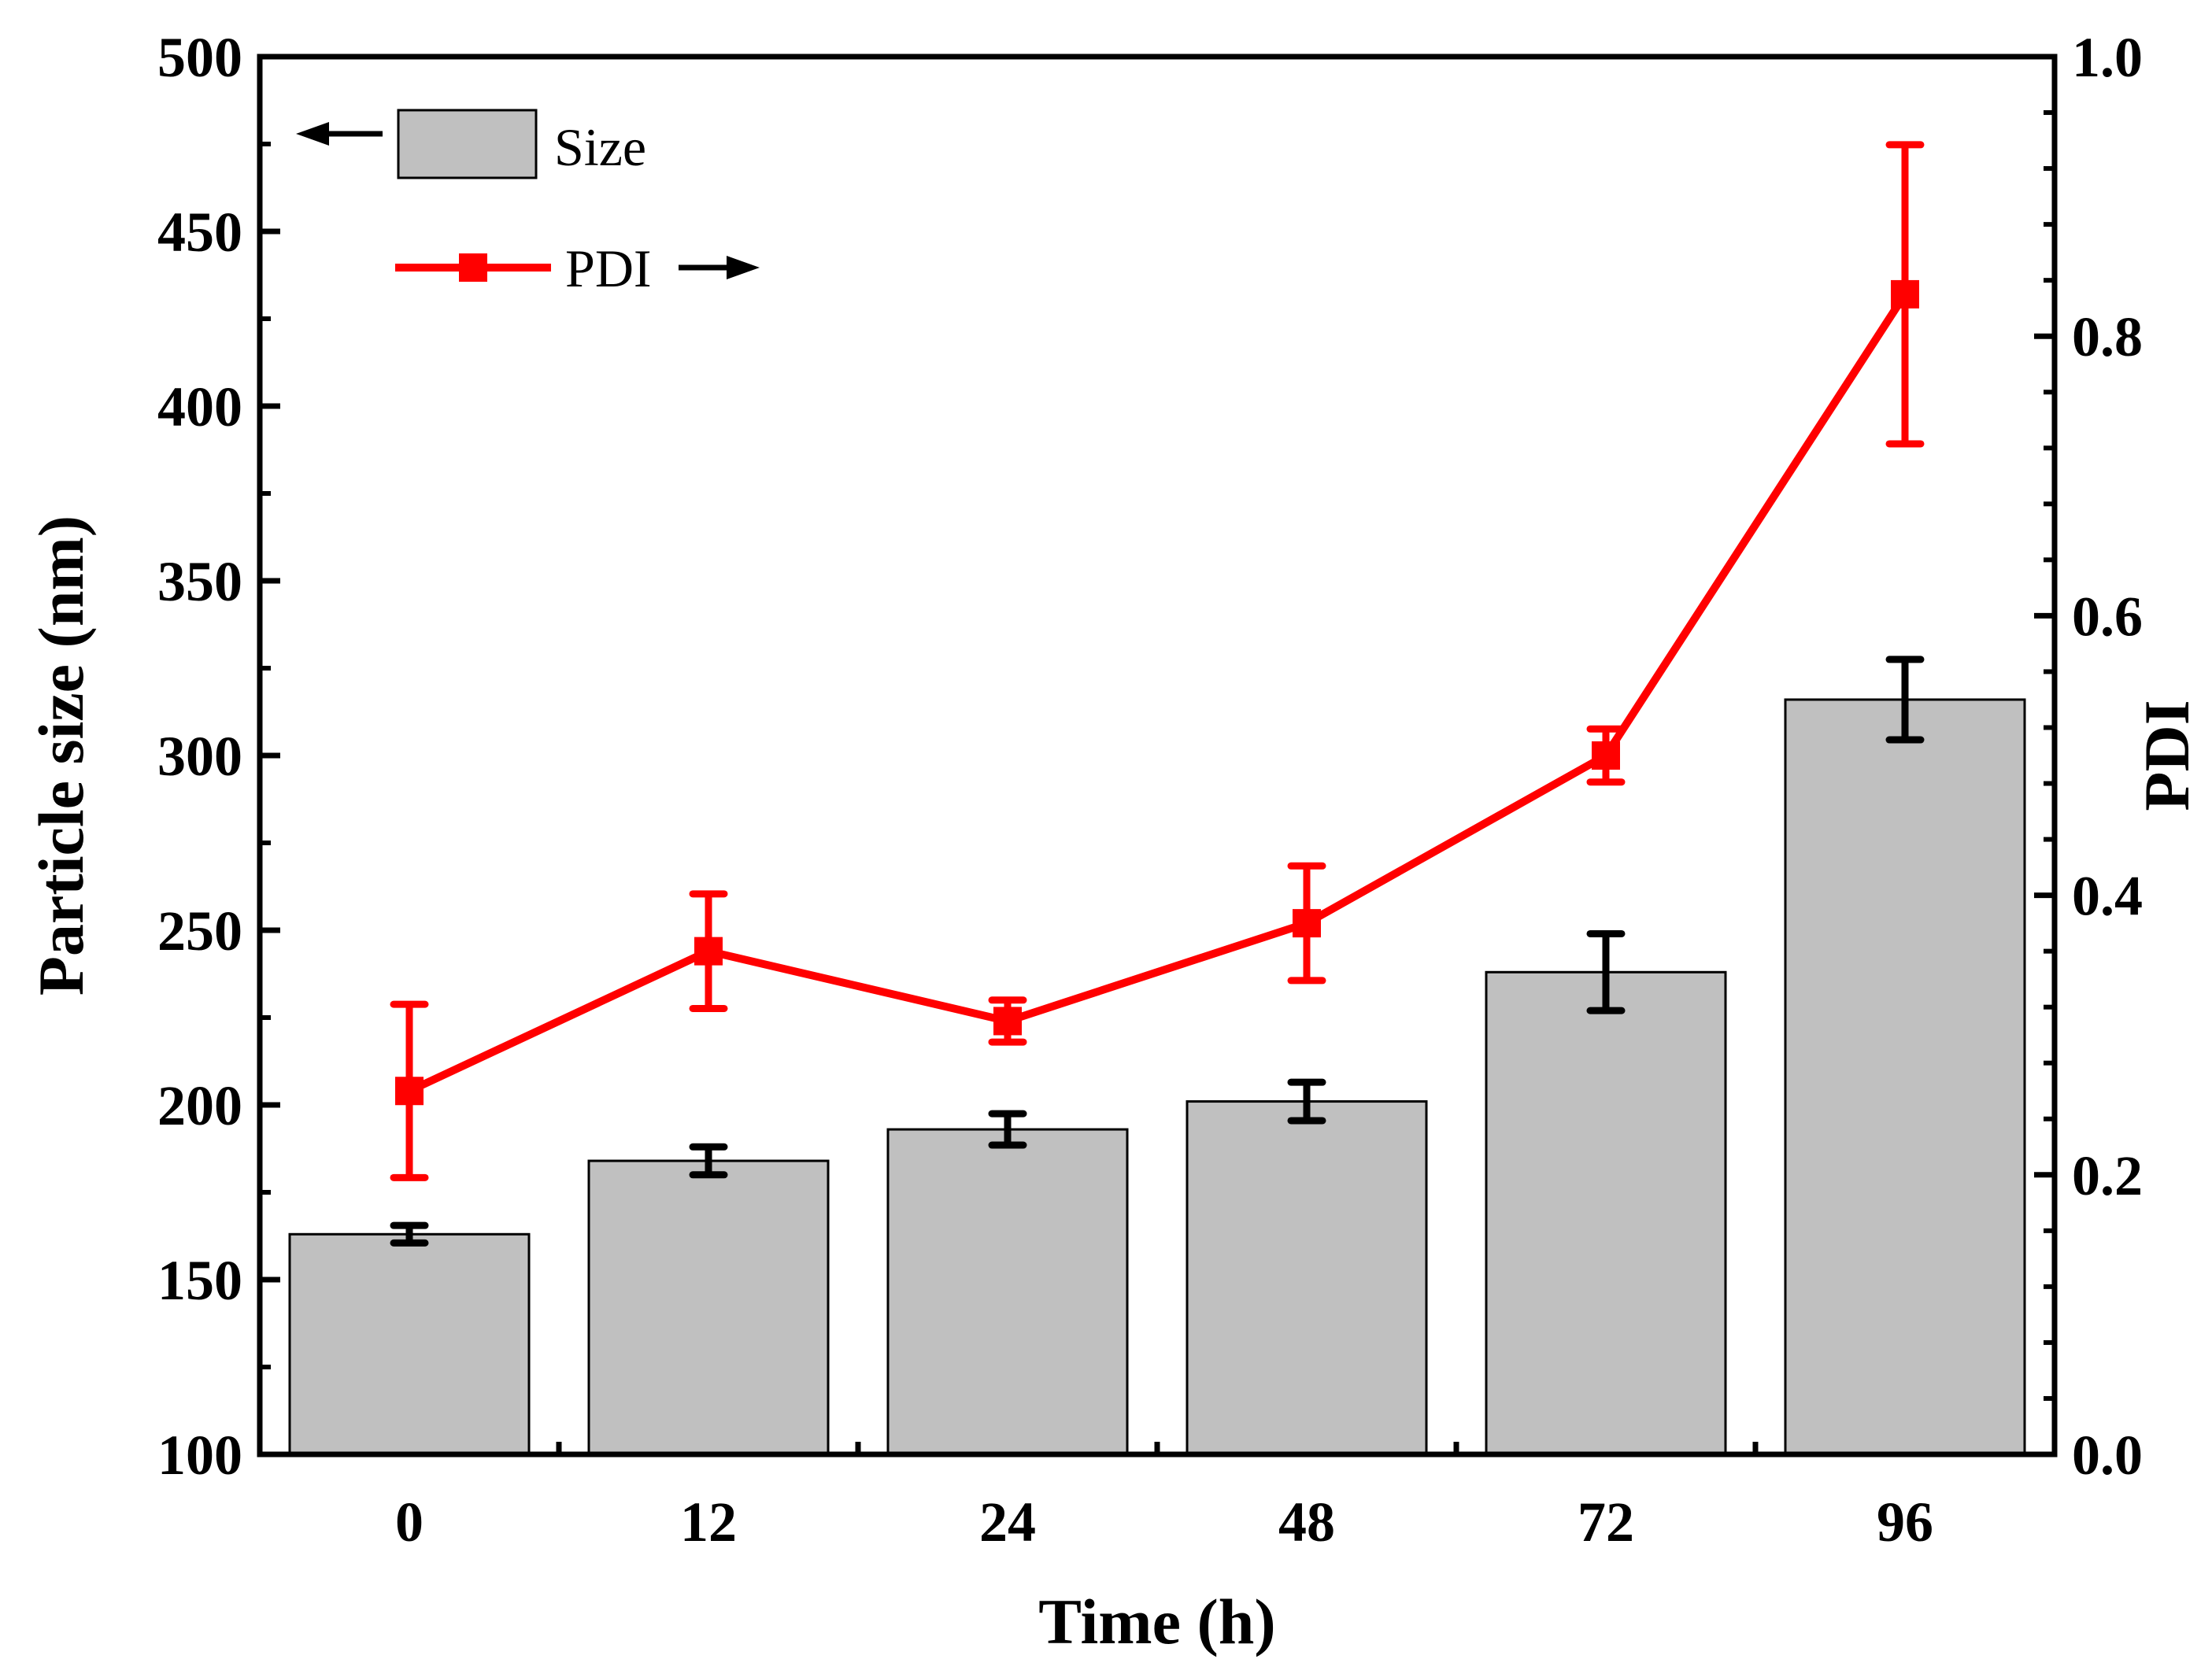 This screenshot has width=2212, height=1670. Describe the element at coordinates (743, 267) in the screenshot. I see `right-arrow-head-icon` at that location.